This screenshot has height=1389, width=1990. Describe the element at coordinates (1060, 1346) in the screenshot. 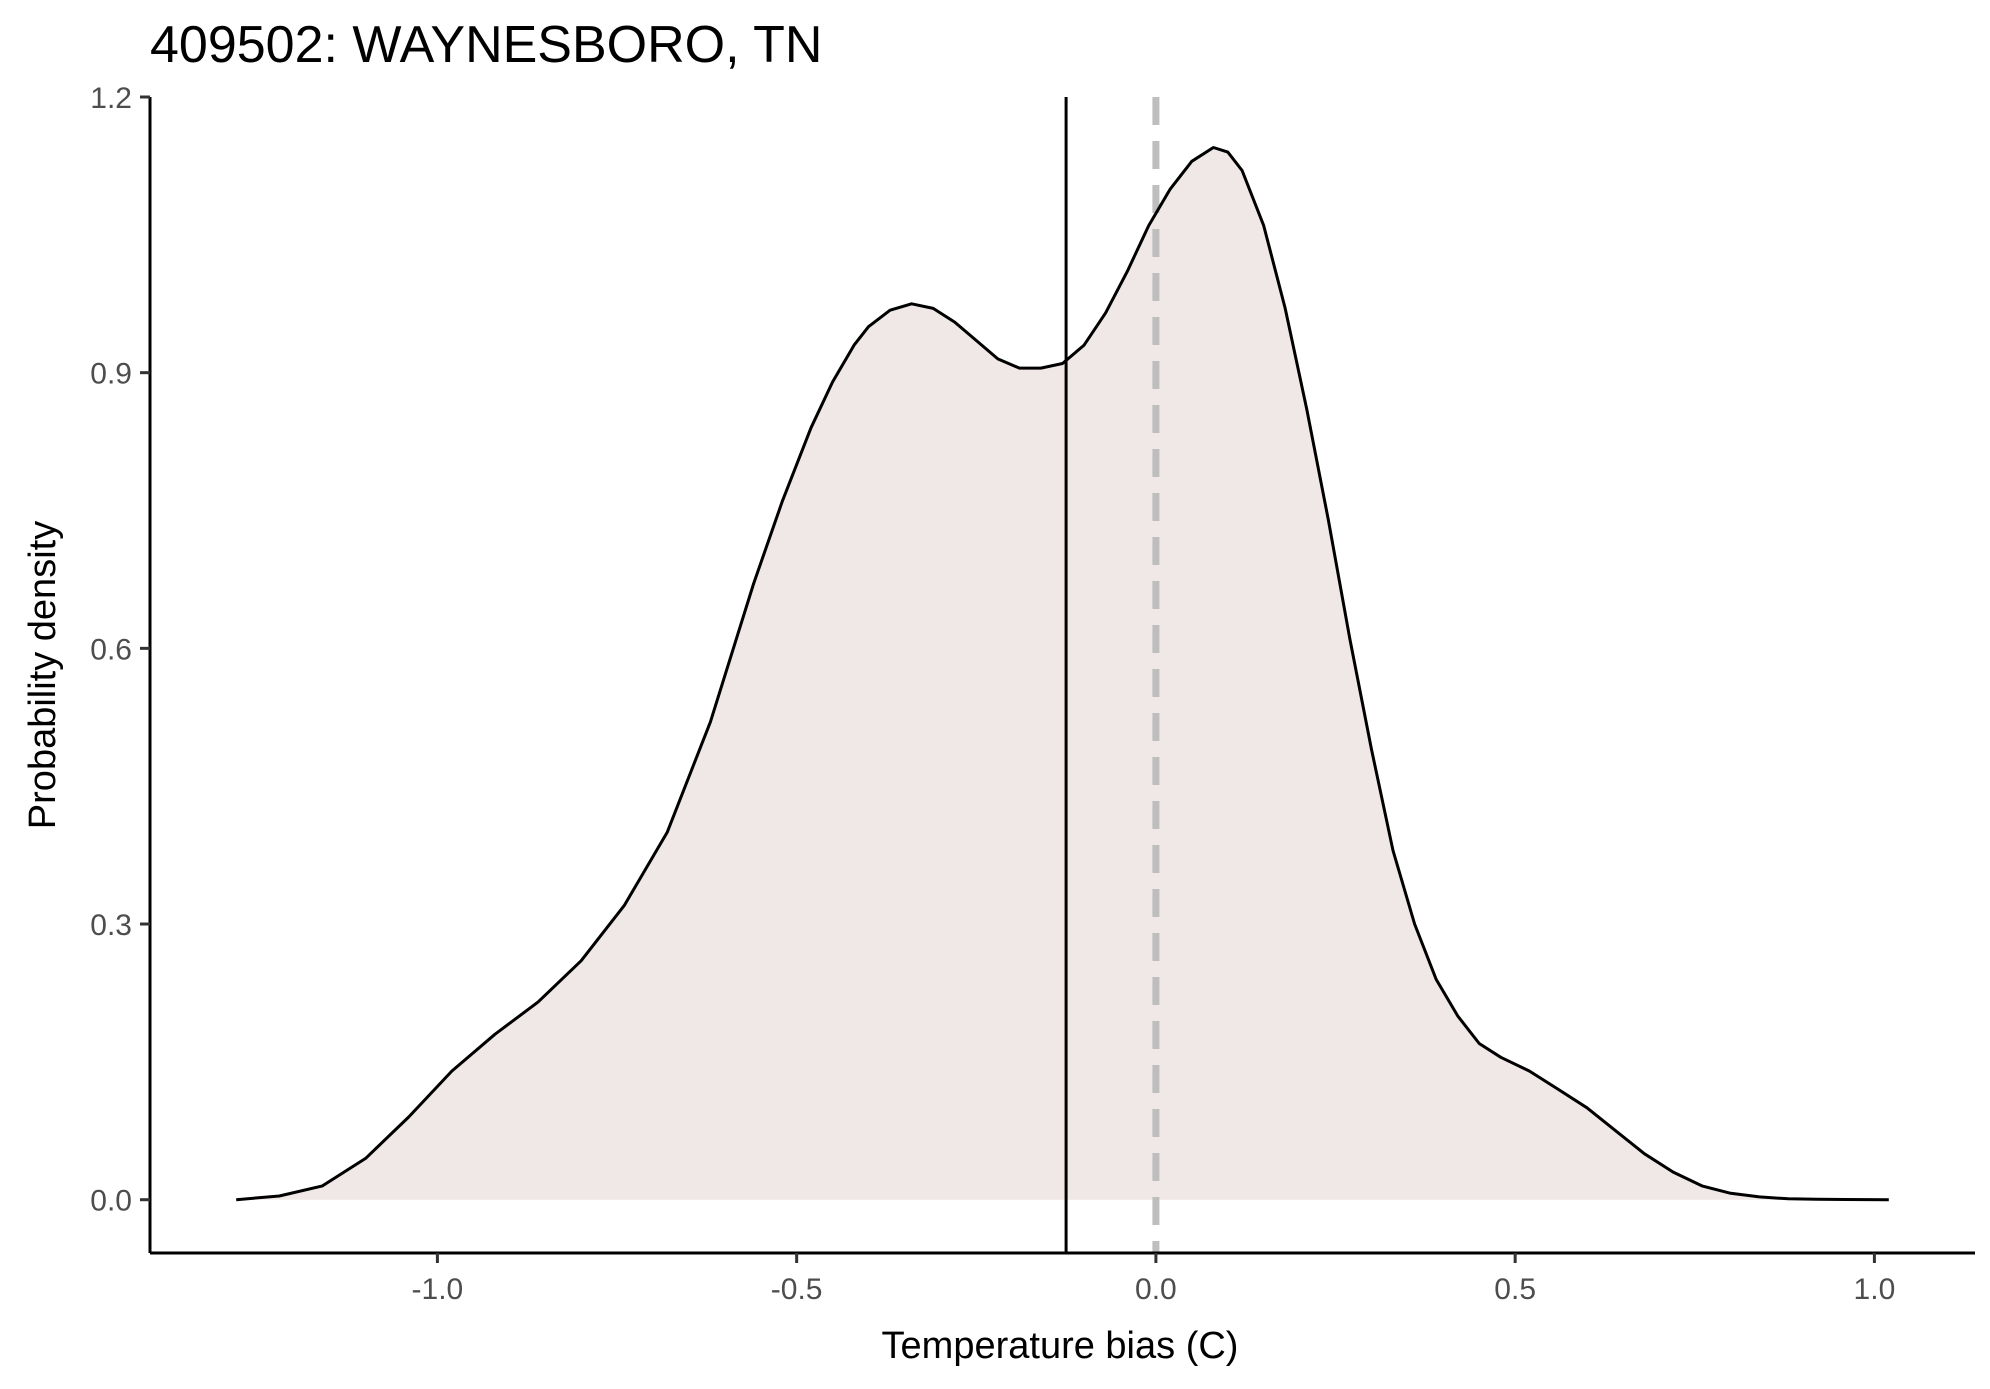

I see `x-axis-title: Temperature bias (C)` at that location.